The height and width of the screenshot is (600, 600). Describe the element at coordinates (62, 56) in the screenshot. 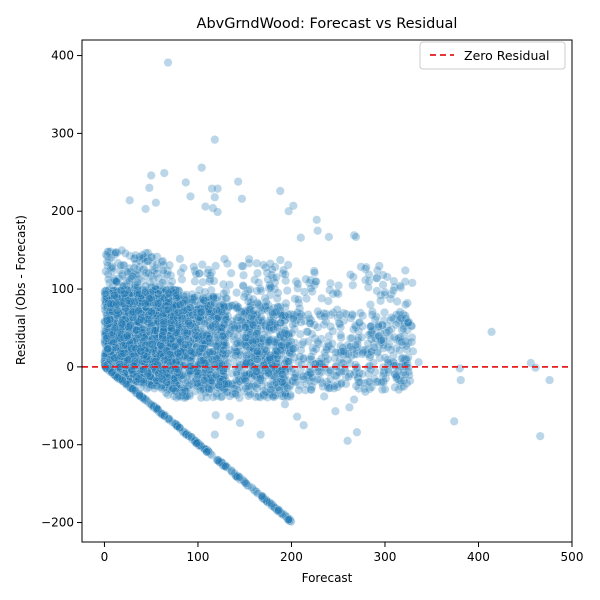

I see `y-tick-label: 400` at that location.